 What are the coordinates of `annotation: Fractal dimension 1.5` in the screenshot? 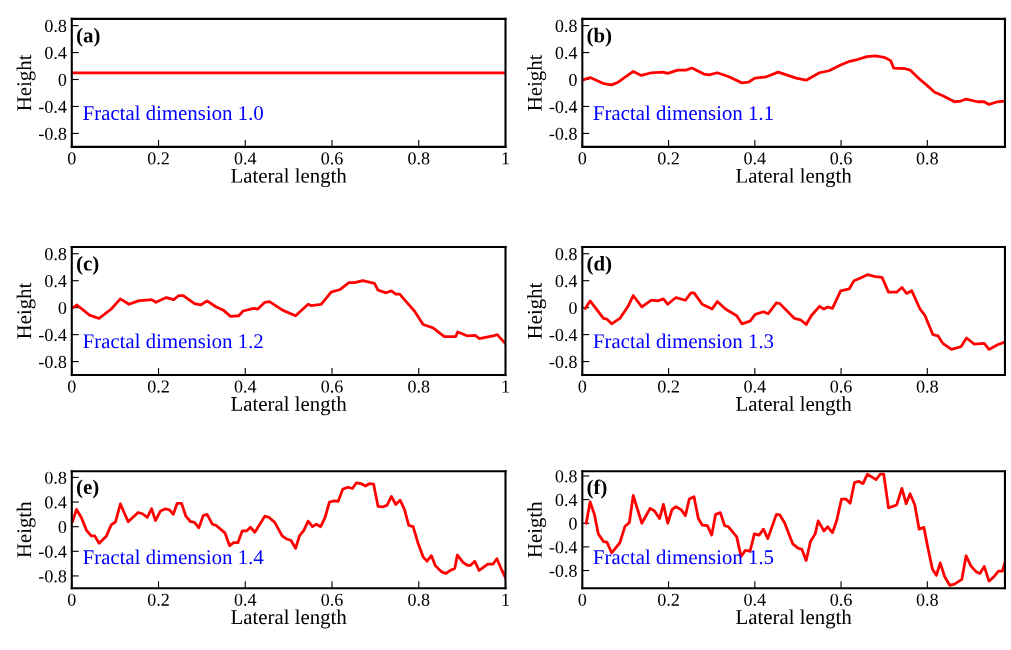 It's located at (683, 557).